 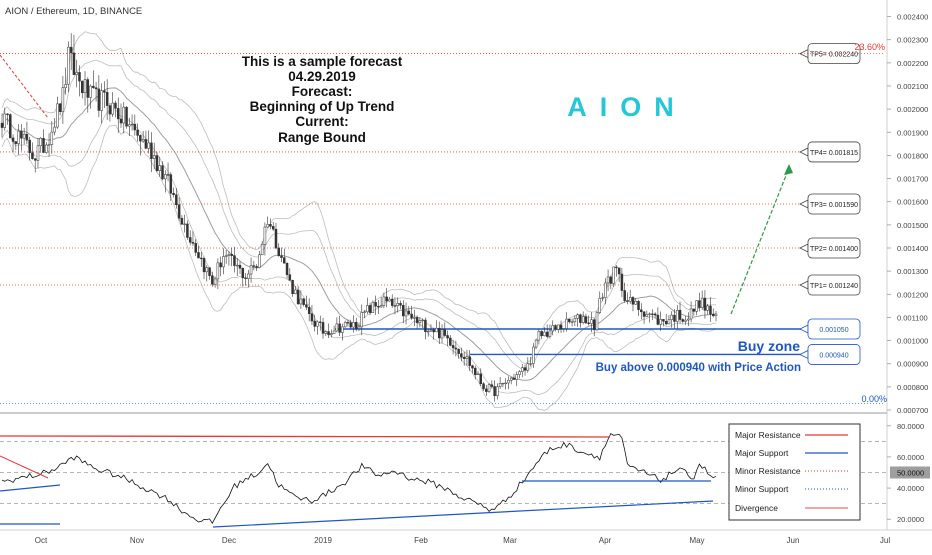 I want to click on fib-label-top: 23.60%, so click(x=869, y=47).